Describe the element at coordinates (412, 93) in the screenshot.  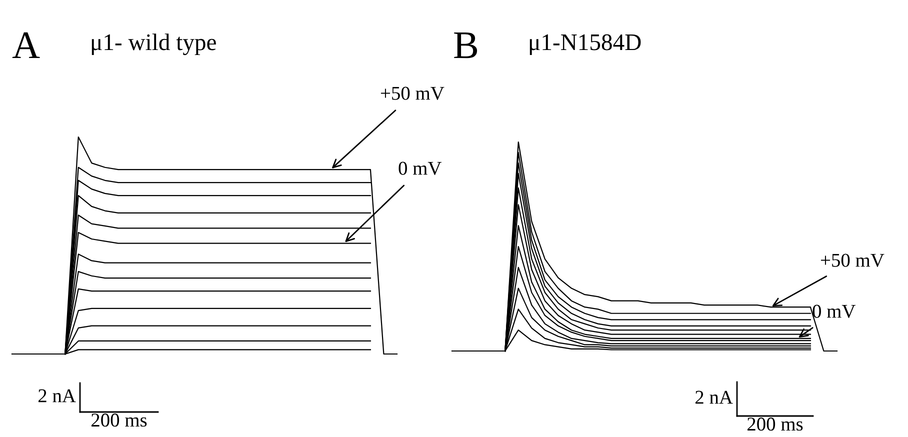
I see `text: +50 mV` at that location.